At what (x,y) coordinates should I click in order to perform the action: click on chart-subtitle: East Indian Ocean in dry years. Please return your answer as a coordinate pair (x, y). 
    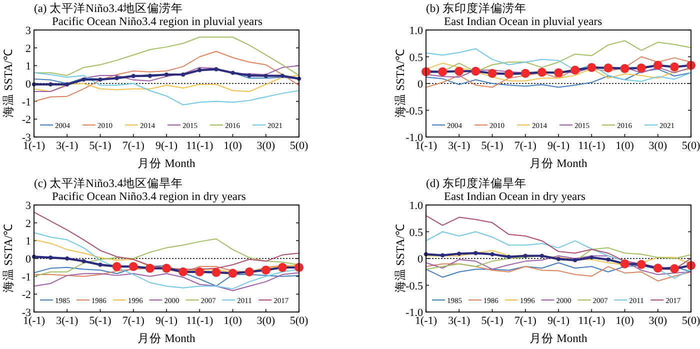
    Looking at the image, I should click on (515, 197).